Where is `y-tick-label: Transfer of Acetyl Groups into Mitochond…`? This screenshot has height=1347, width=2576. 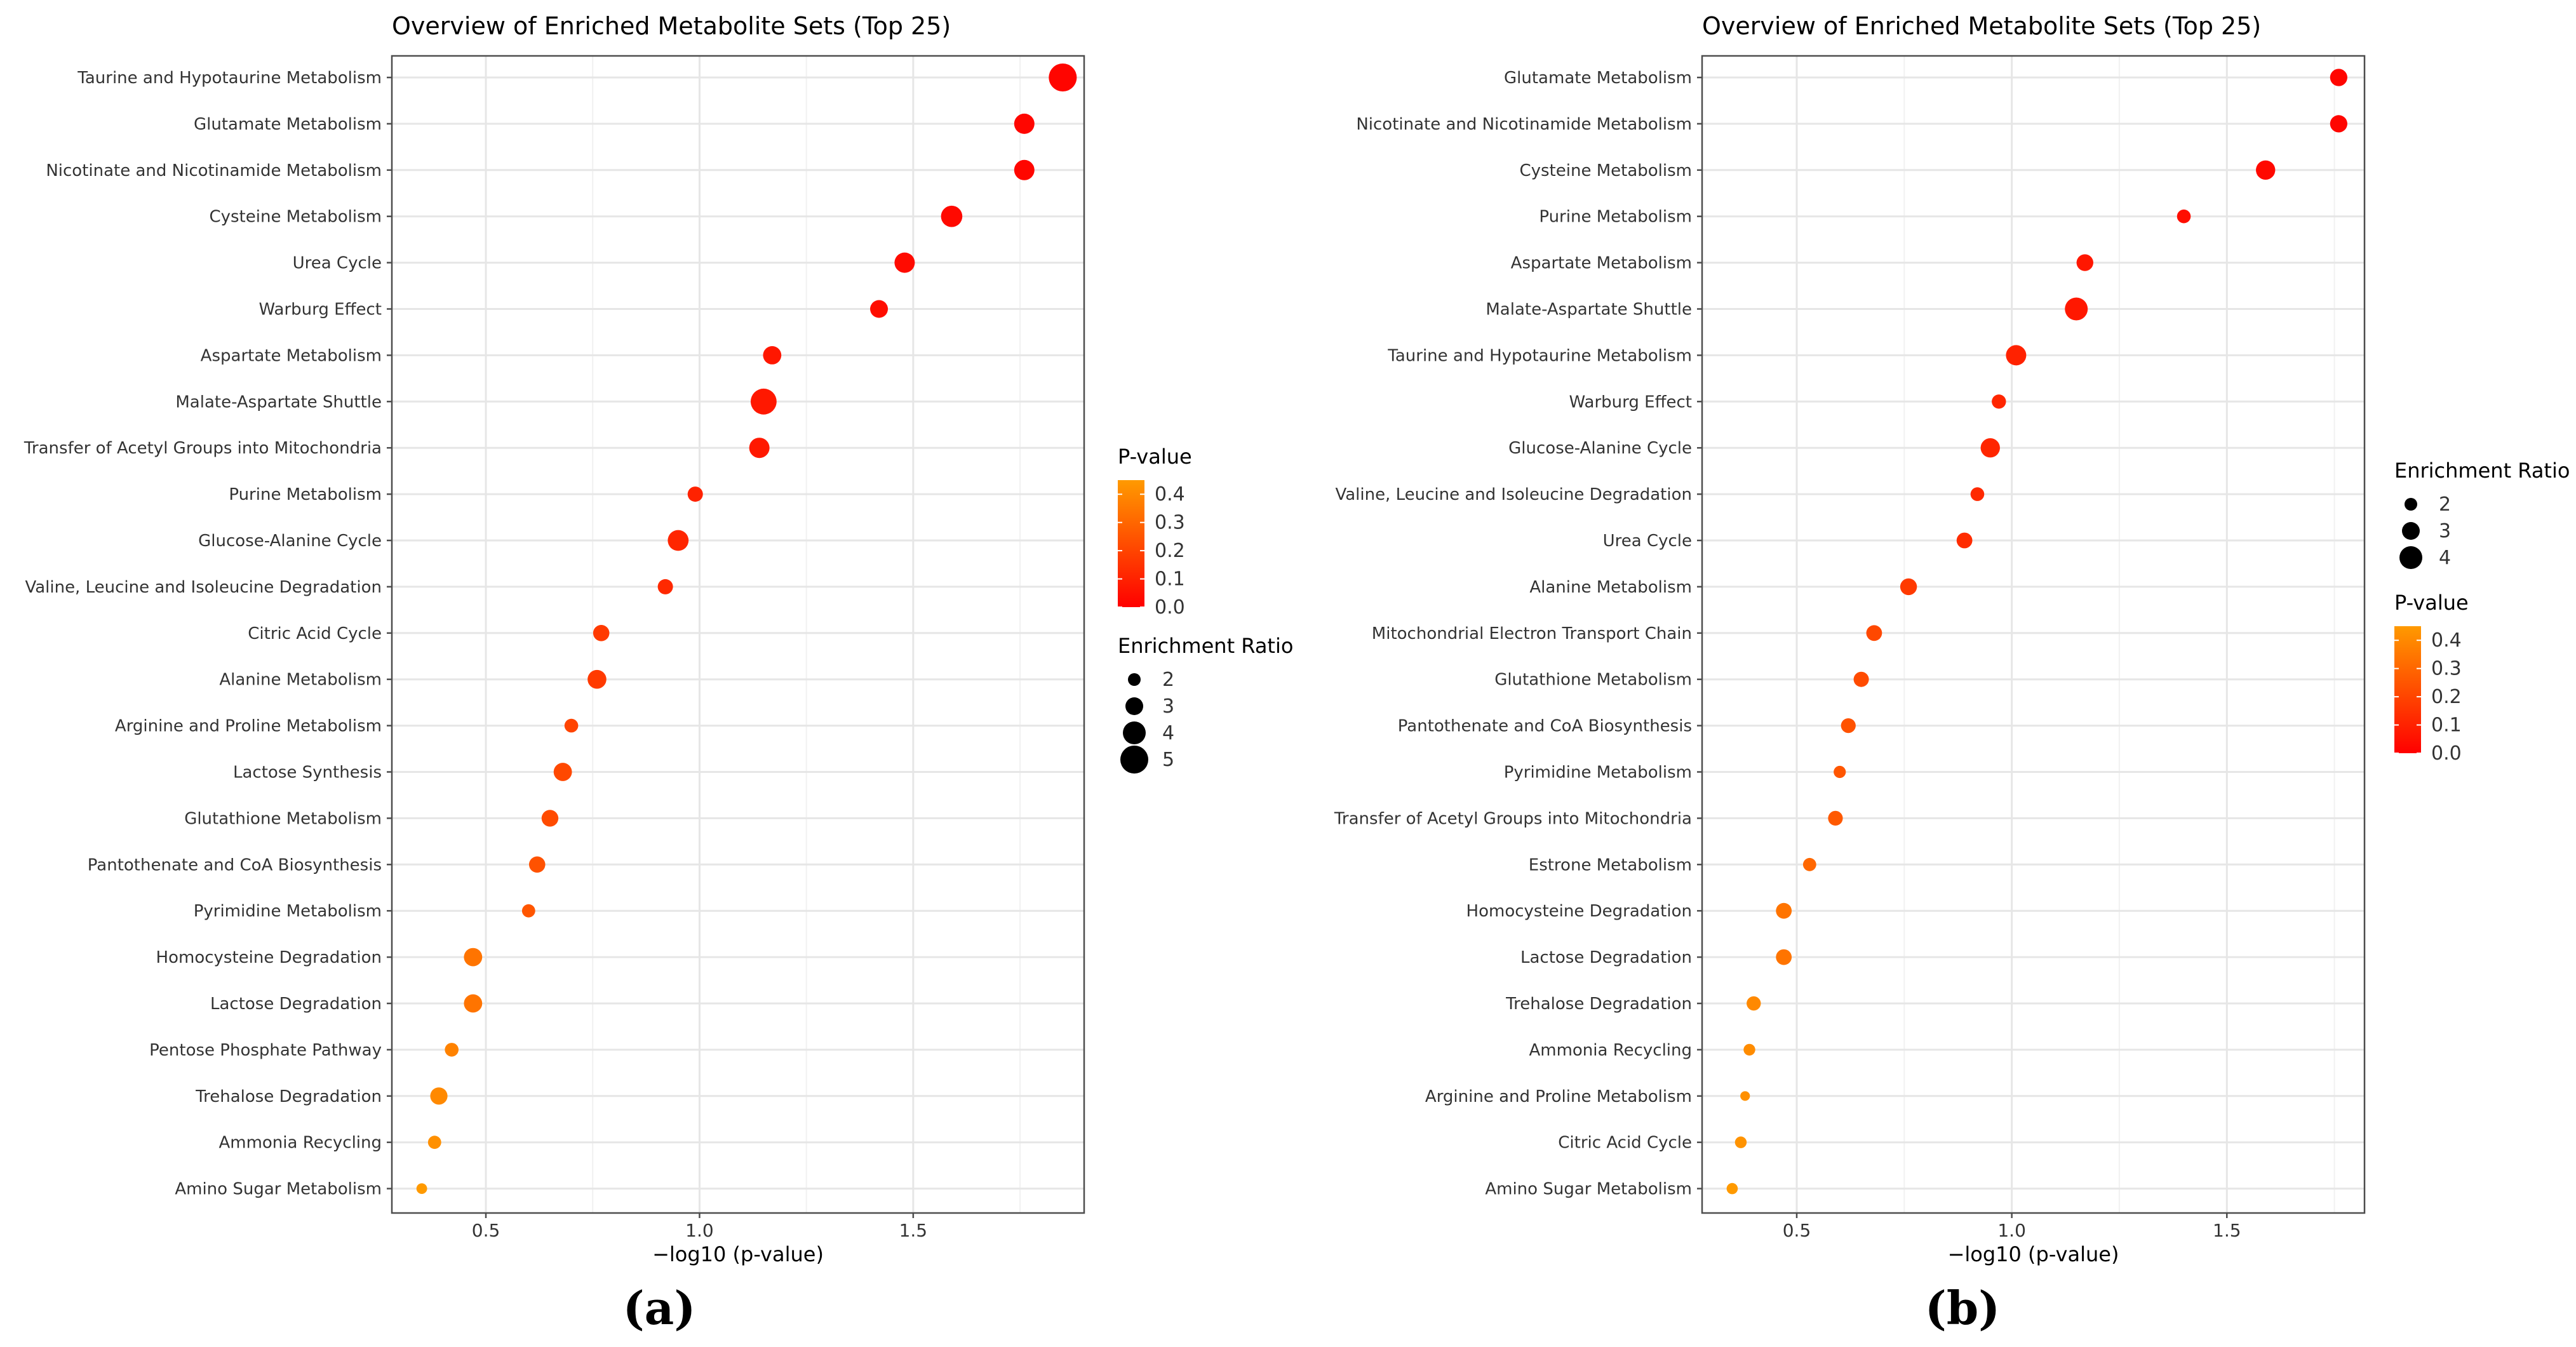 y-tick-label: Transfer of Acetyl Groups into Mitochond… is located at coordinates (203, 448).